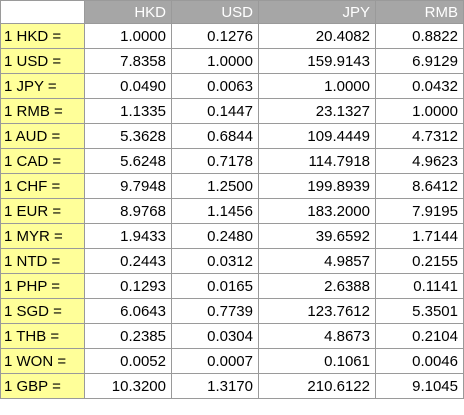  Describe the element at coordinates (317, 12) in the screenshot. I see `column-header-jpy: JPY` at that location.